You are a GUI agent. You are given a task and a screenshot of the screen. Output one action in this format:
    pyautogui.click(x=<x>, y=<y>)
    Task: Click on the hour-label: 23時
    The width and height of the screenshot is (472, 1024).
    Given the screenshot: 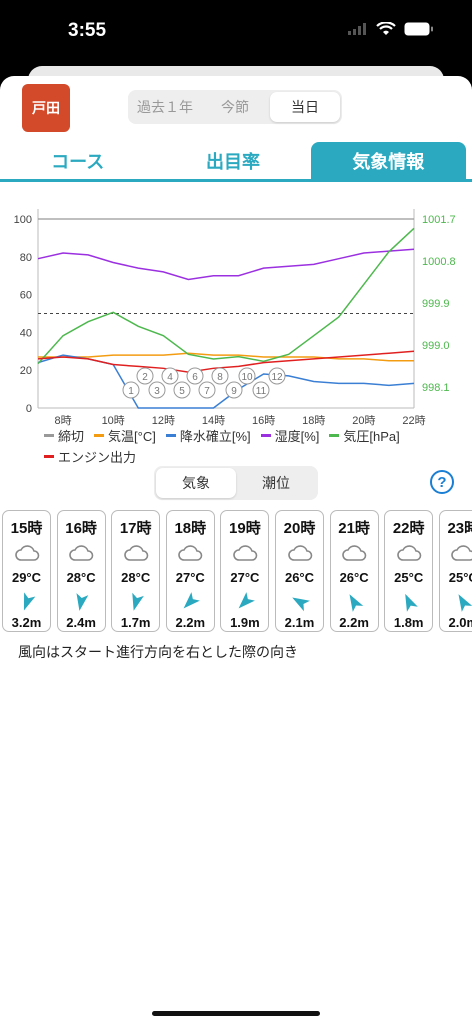 What is the action you would take?
    pyautogui.click(x=459, y=528)
    